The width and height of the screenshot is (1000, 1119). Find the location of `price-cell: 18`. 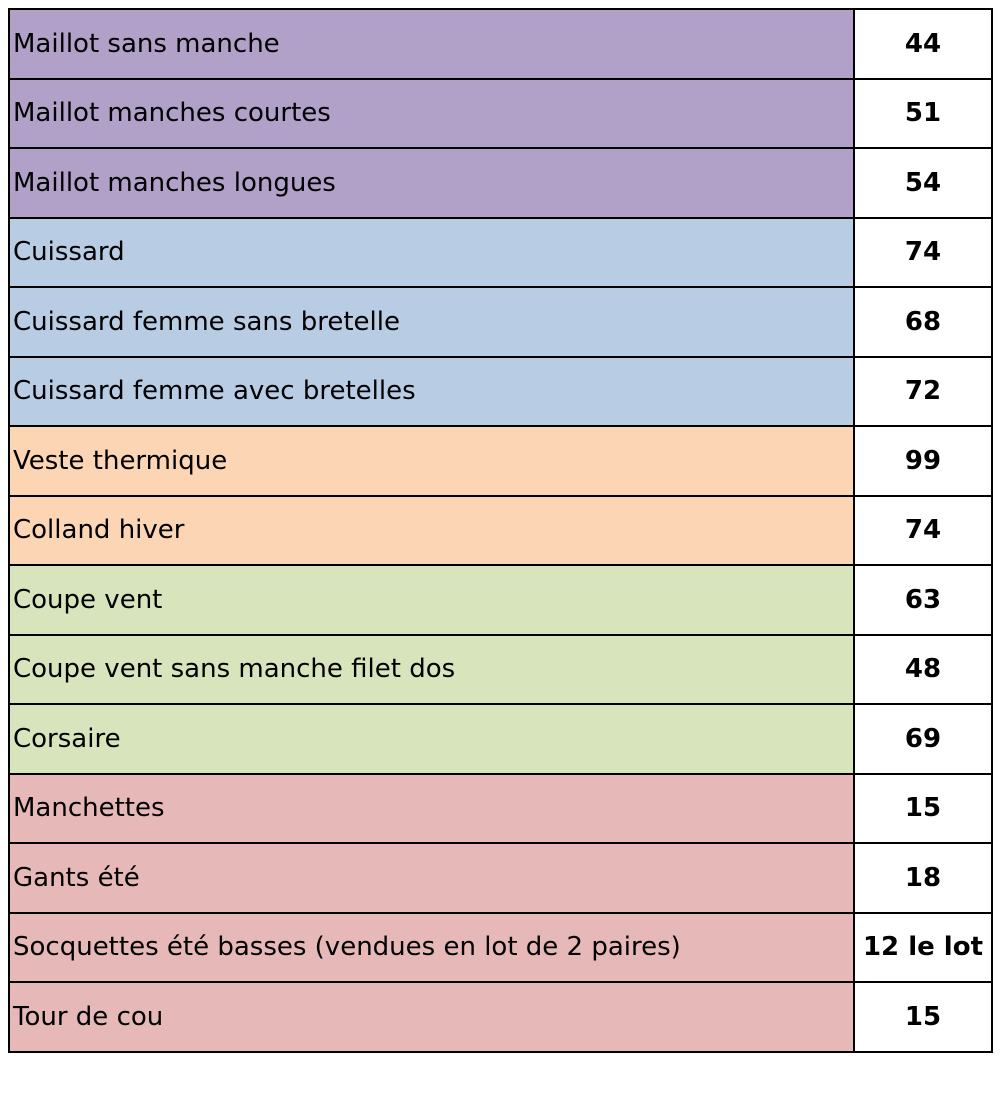

price-cell: 18 is located at coordinates (923, 878).